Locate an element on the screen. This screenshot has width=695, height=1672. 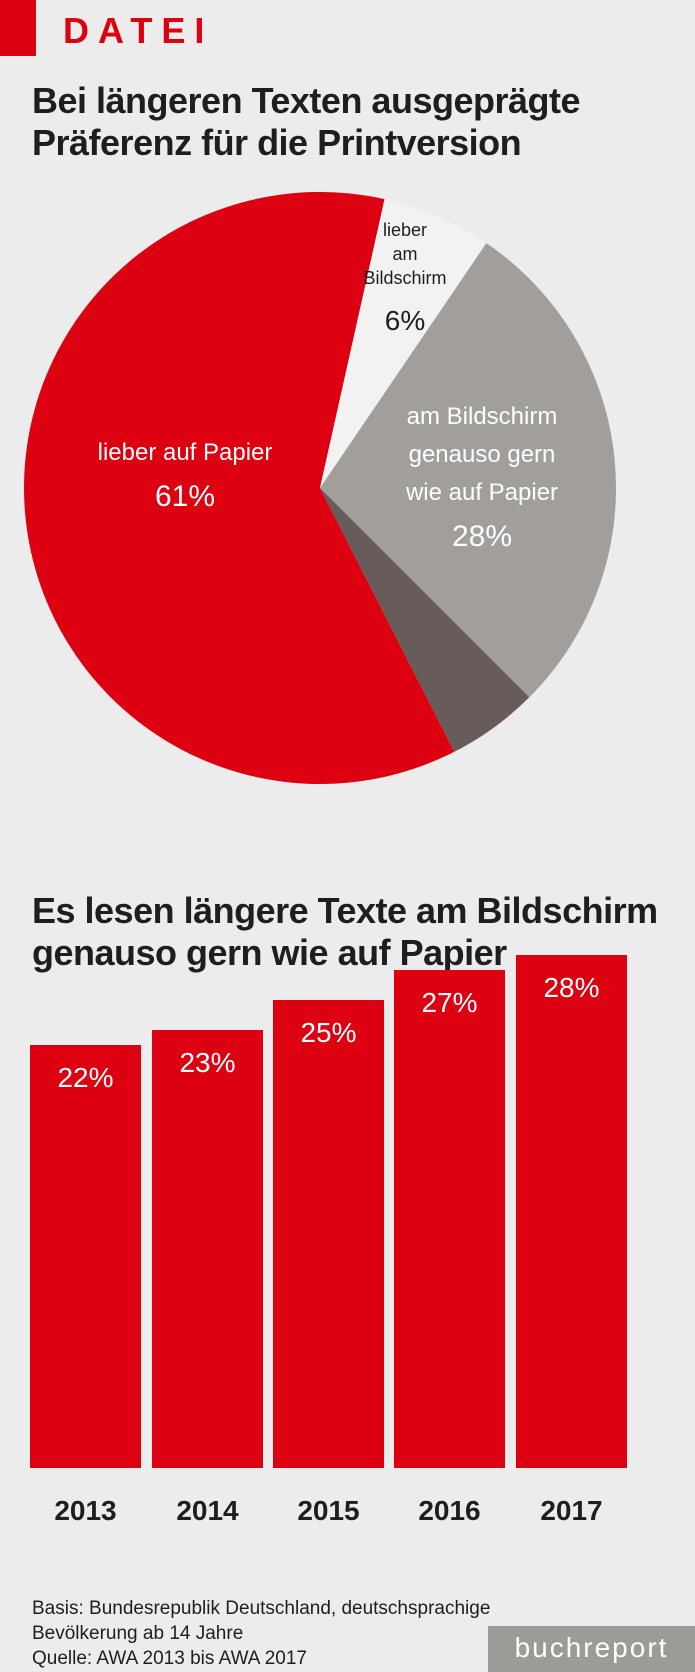
pie-value-label: 61% is located at coordinates (185, 496).